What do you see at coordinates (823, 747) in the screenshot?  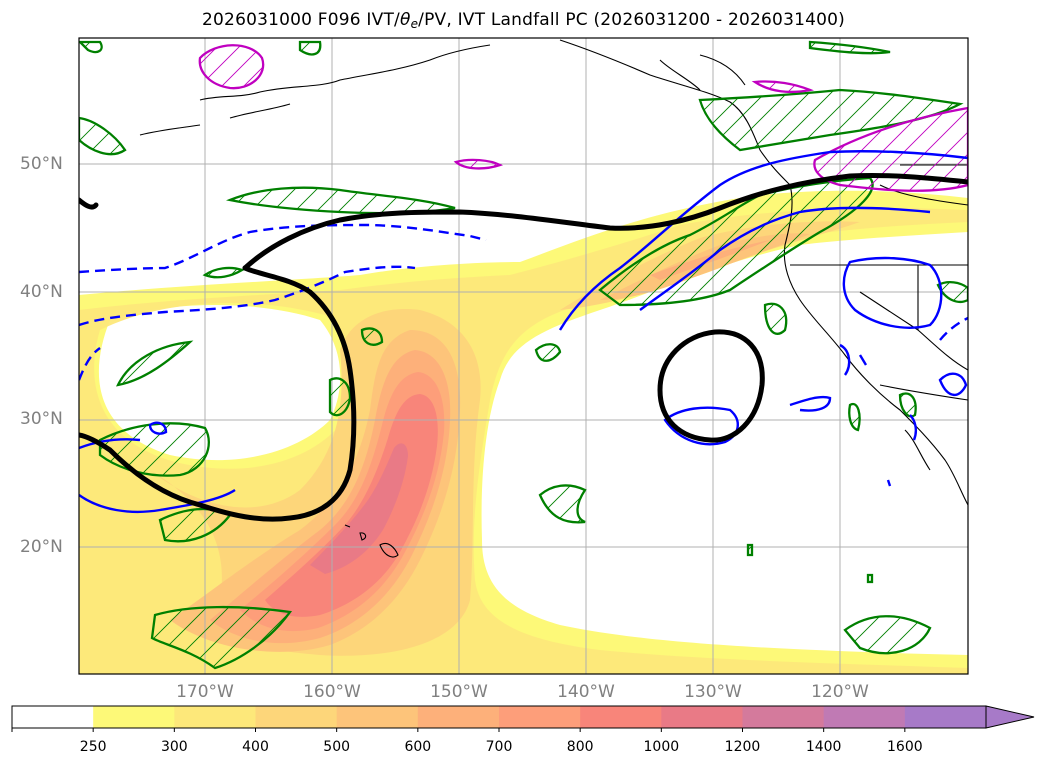 I see `colorbar-tick-label: 1400` at bounding box center [823, 747].